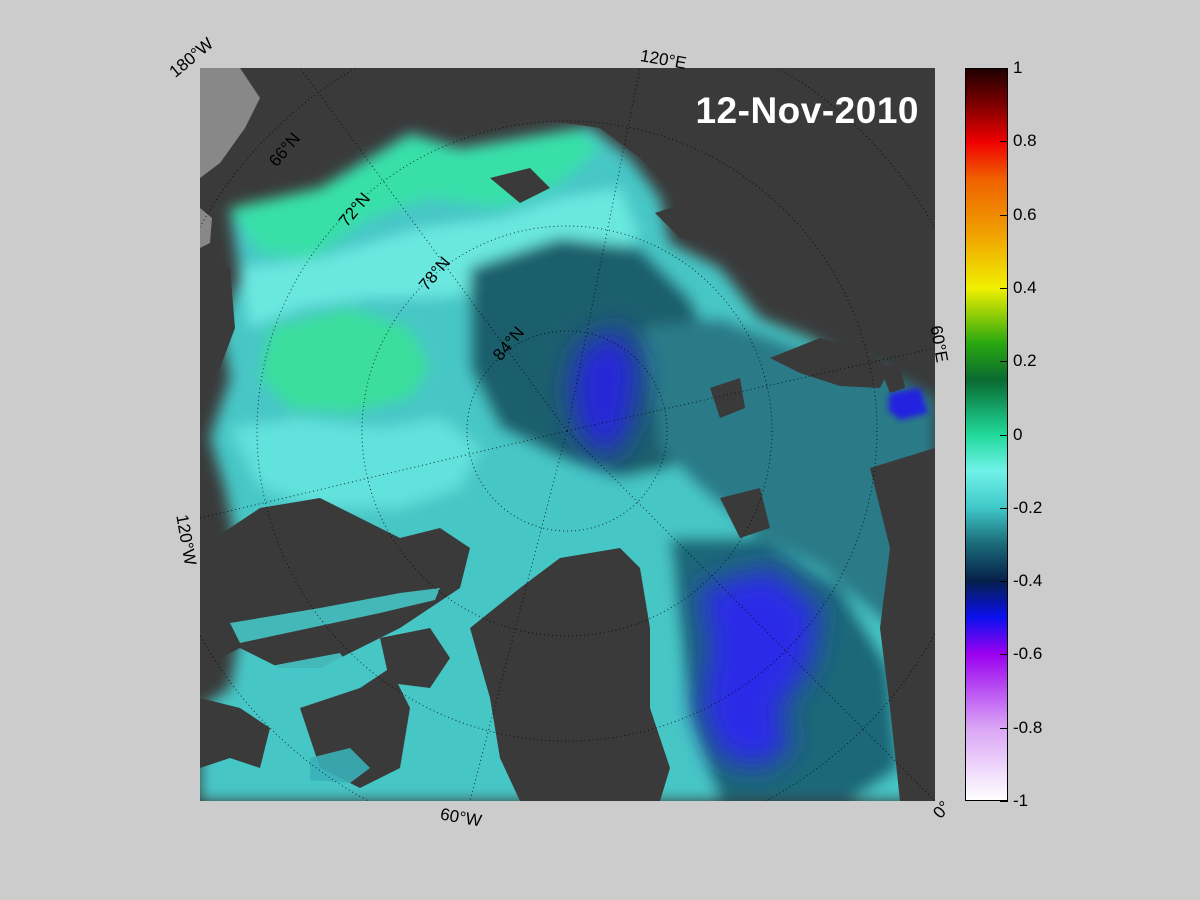 The height and width of the screenshot is (900, 1200). I want to click on grey-landmask, so click(206, 228).